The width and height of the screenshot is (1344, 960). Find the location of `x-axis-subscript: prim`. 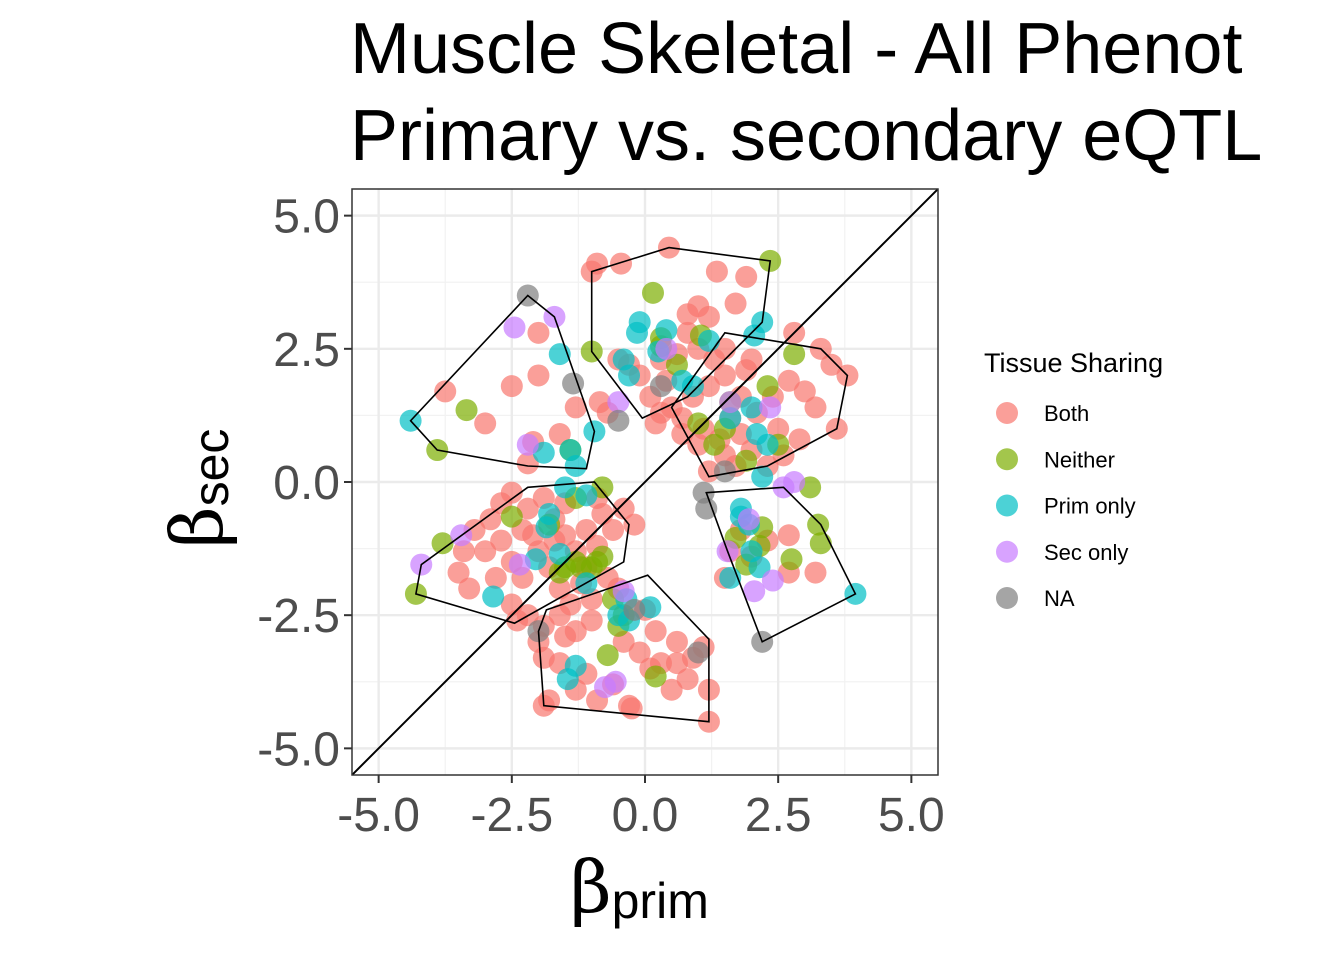

x-axis-subscript: prim is located at coordinates (660, 901).